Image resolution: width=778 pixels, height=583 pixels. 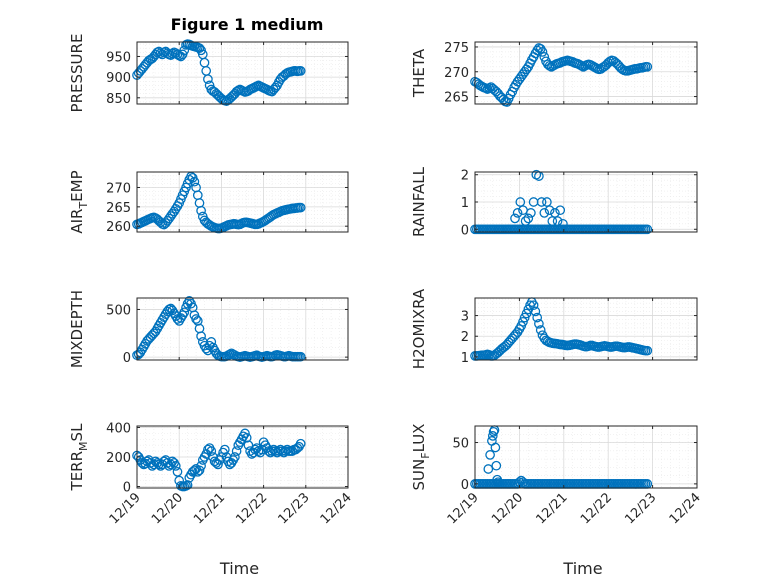 What do you see at coordinates (456, 48) in the screenshot?
I see `y-tick-label: 275` at bounding box center [456, 48].